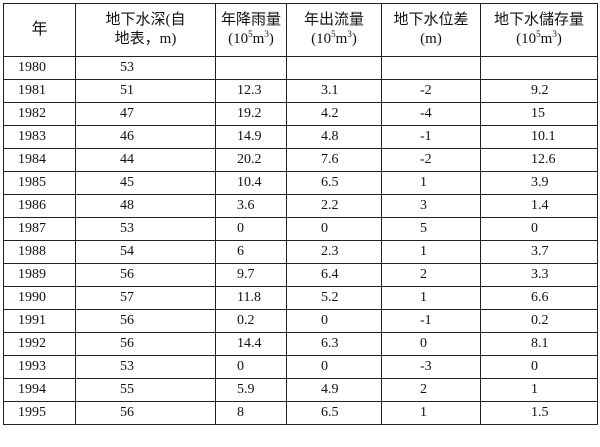  I want to click on cell-year: 1986, so click(39, 206).